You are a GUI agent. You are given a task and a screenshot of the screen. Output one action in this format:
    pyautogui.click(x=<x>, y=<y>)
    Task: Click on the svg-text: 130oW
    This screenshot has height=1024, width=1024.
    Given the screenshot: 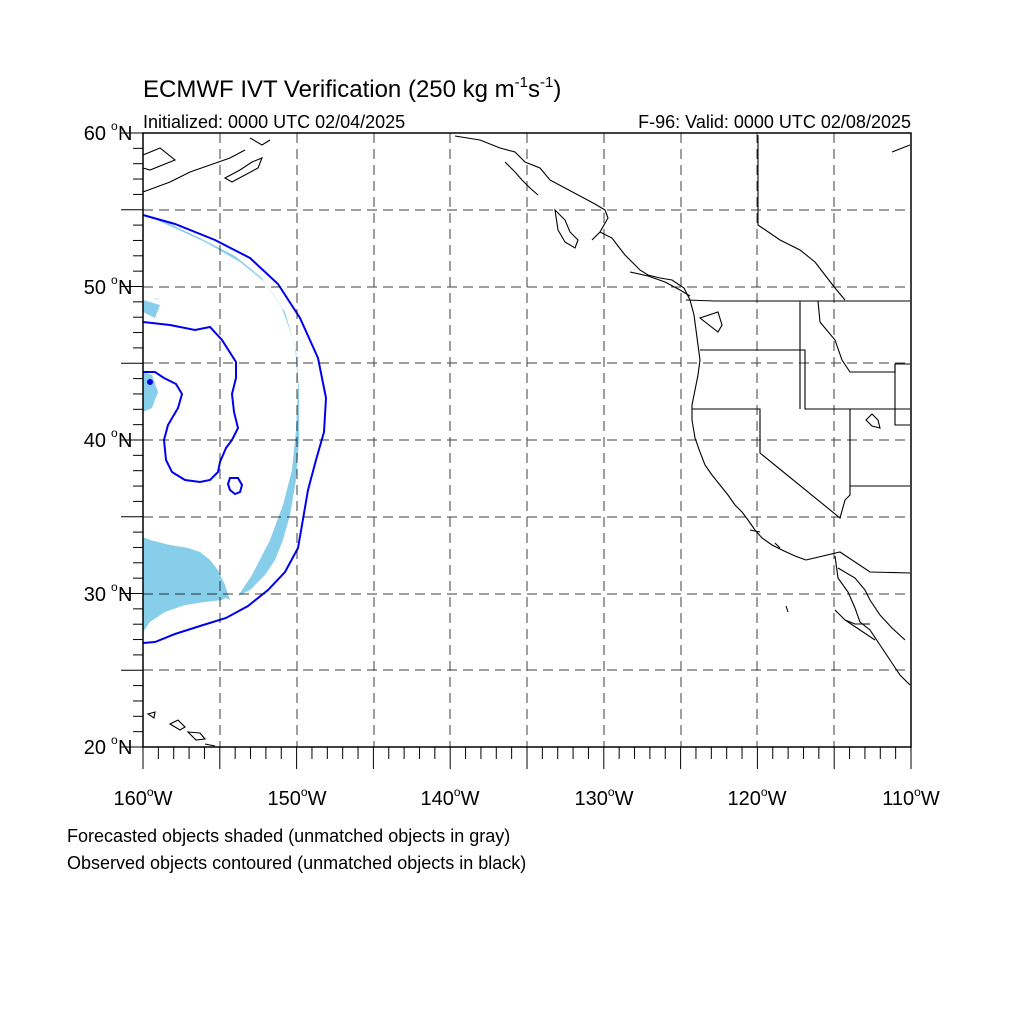 What is the action you would take?
    pyautogui.click(x=604, y=797)
    